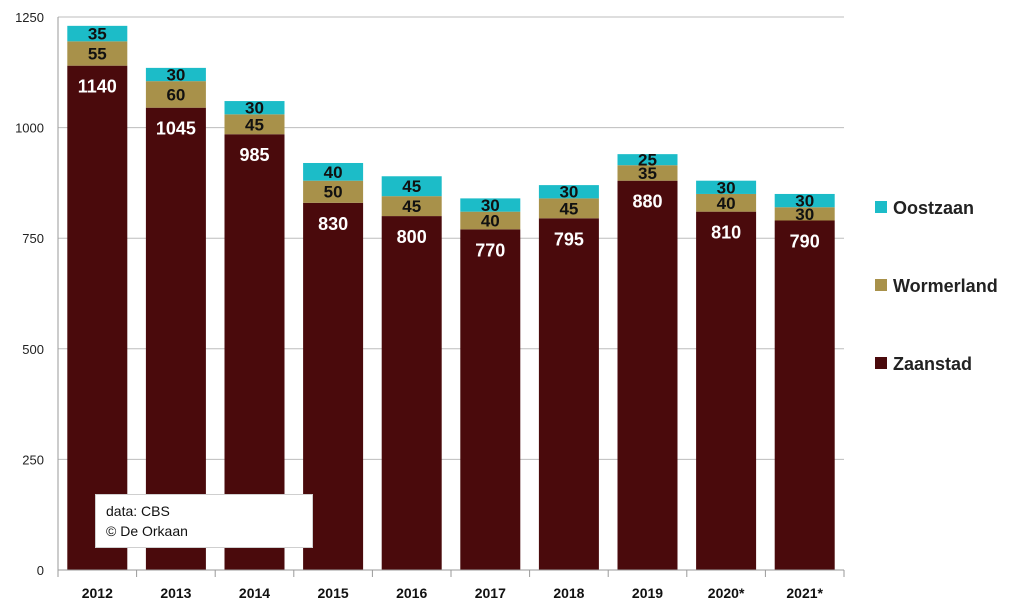 The height and width of the screenshot is (615, 1024). What do you see at coordinates (333, 593) in the screenshot?
I see `x-tick-label: 2015` at bounding box center [333, 593].